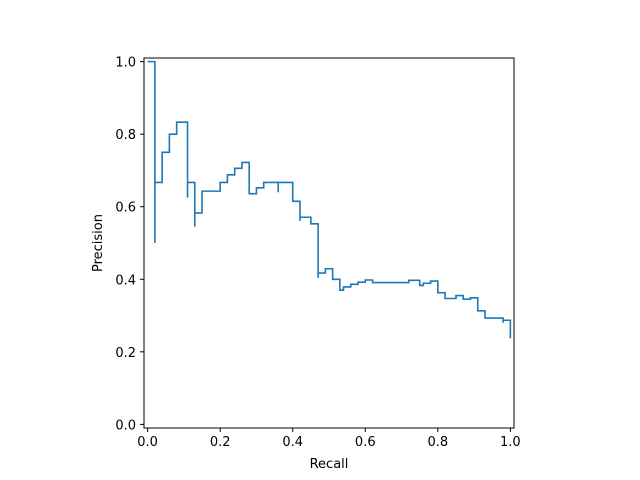 This screenshot has width=640, height=480. I want to click on x-tick-label: 1.0, so click(510, 442).